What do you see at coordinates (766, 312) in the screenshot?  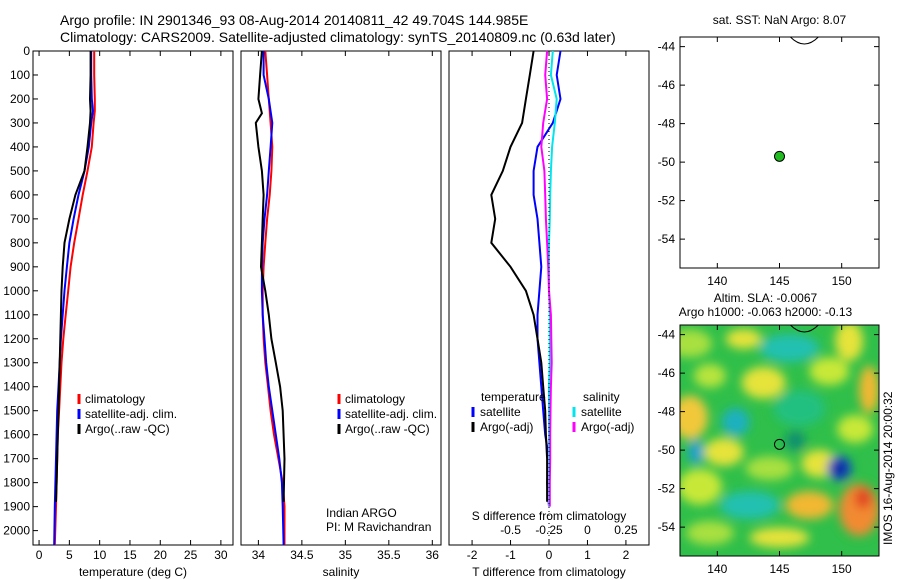 I see `sla-map-subtitle: Argo h1000: -0.063 h2000: -0.13` at bounding box center [766, 312].